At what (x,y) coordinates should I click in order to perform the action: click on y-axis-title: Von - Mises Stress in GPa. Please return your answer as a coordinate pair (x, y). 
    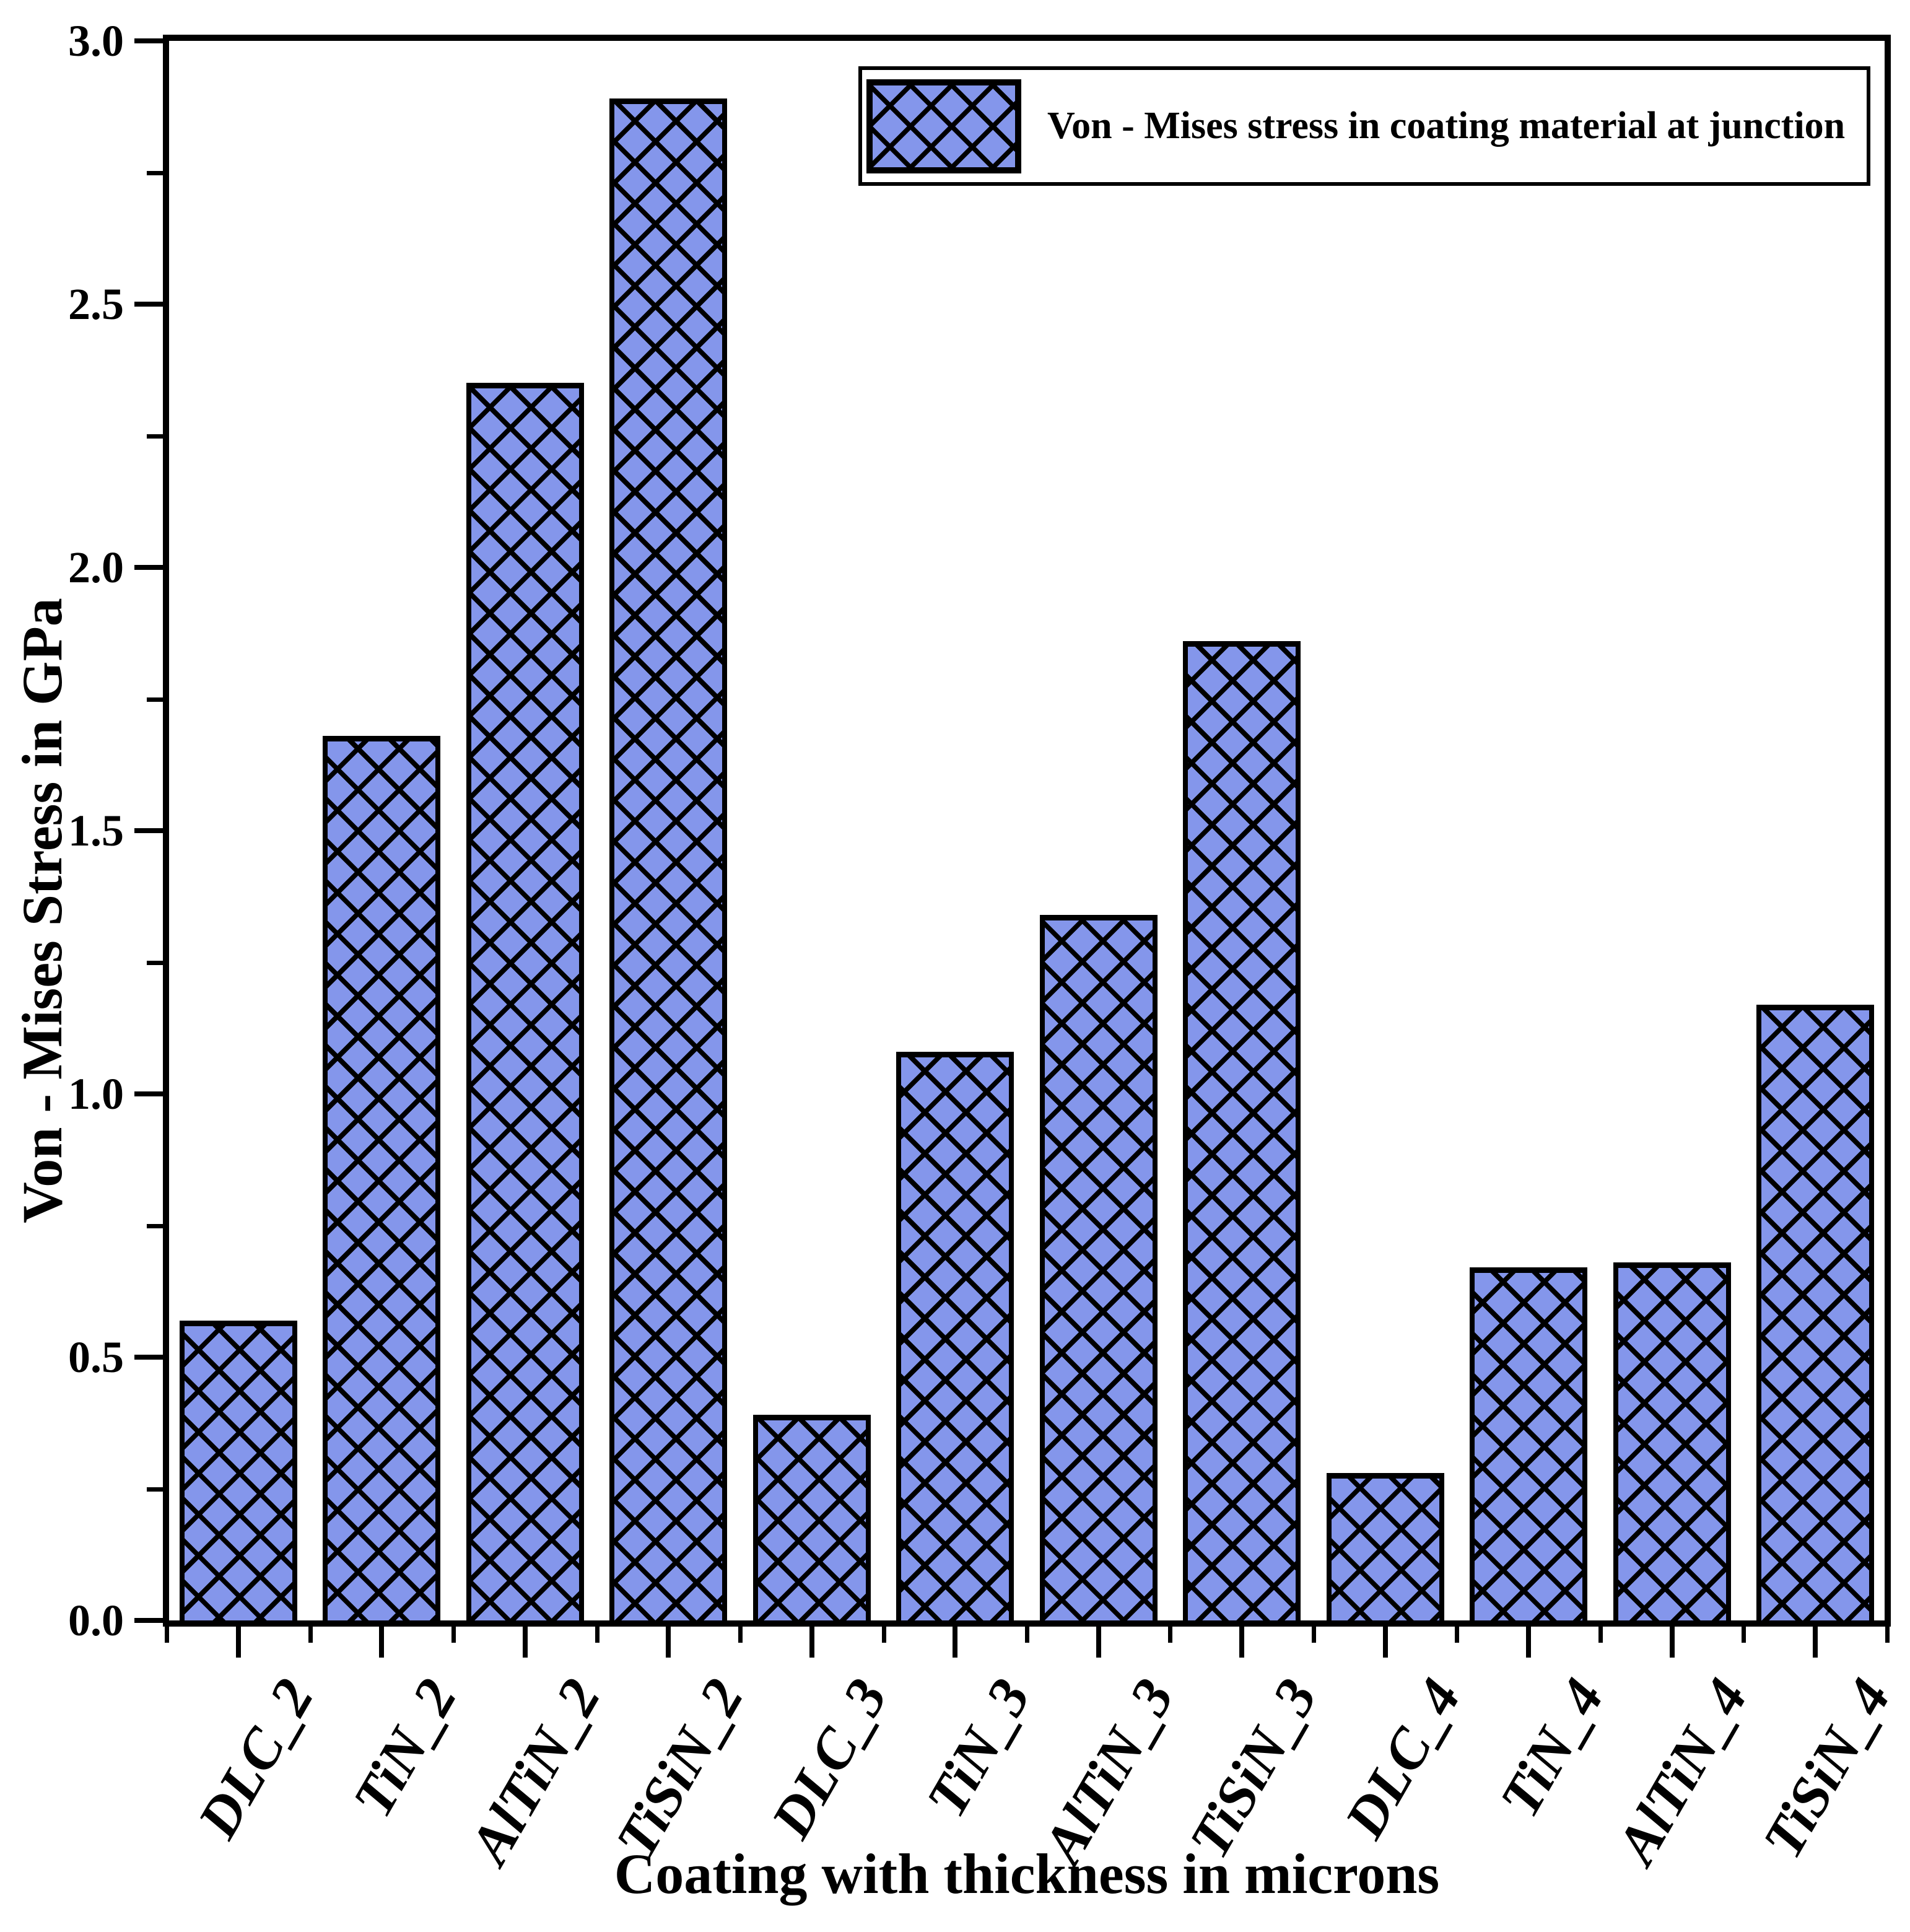
    Looking at the image, I should click on (43, 910).